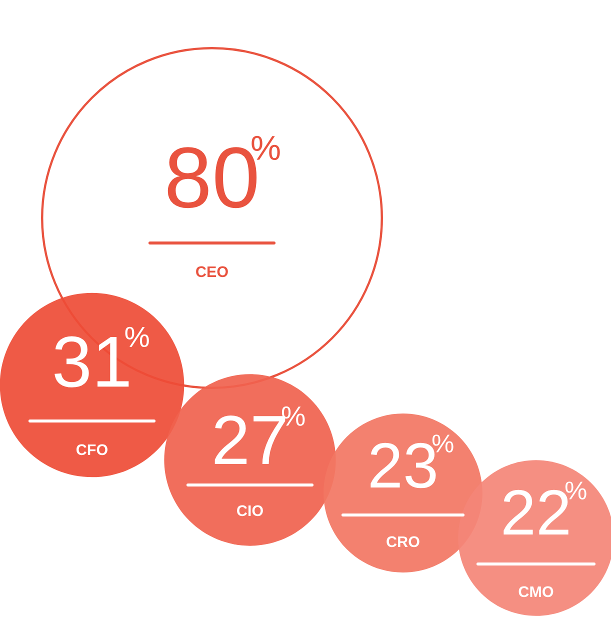 This screenshot has height=621, width=611. What do you see at coordinates (250, 510) in the screenshot?
I see `category-label: CIO` at bounding box center [250, 510].